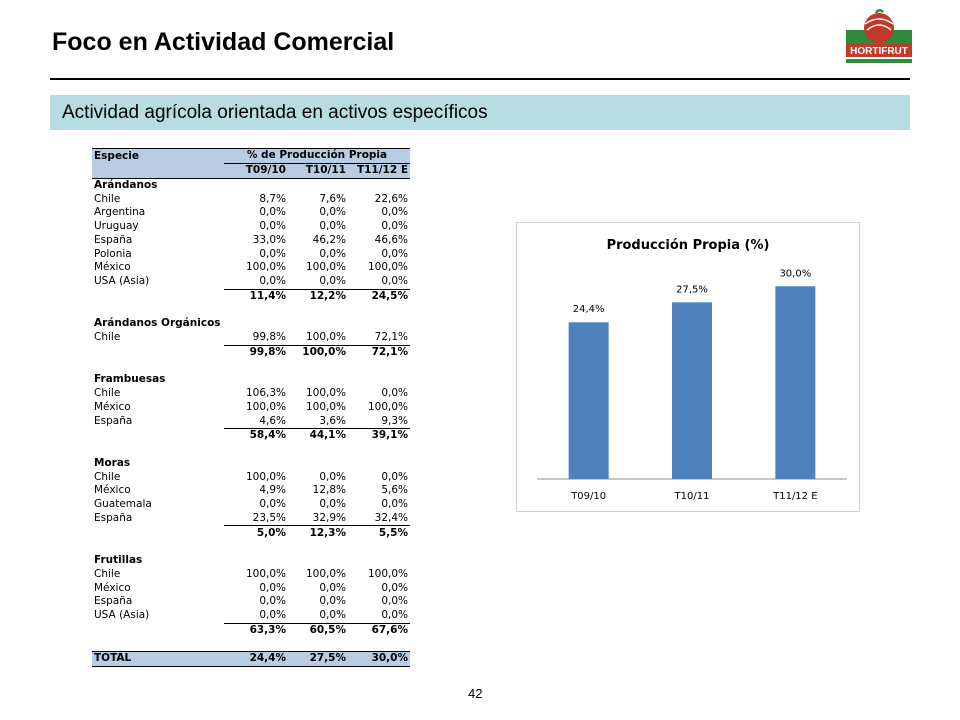 Image resolution: width=960 pixels, height=720 pixels. I want to click on row-value: 46,6%, so click(391, 239).